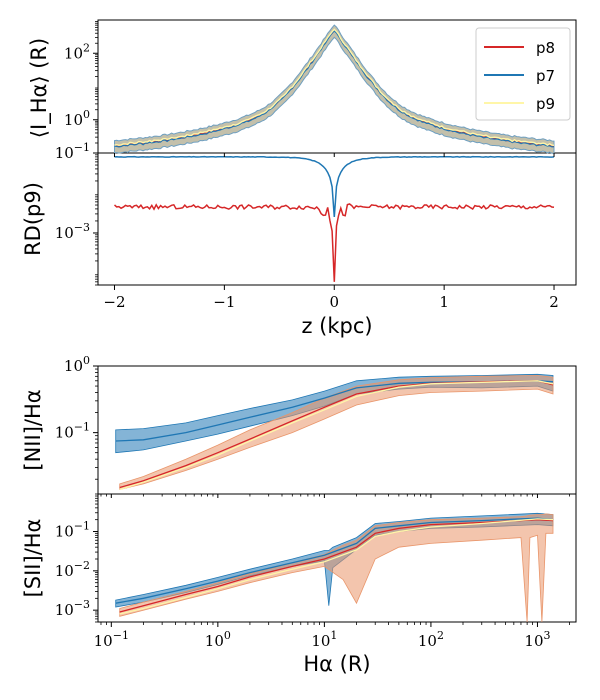  I want to click on rd-xtick-label: 2, so click(554, 302).